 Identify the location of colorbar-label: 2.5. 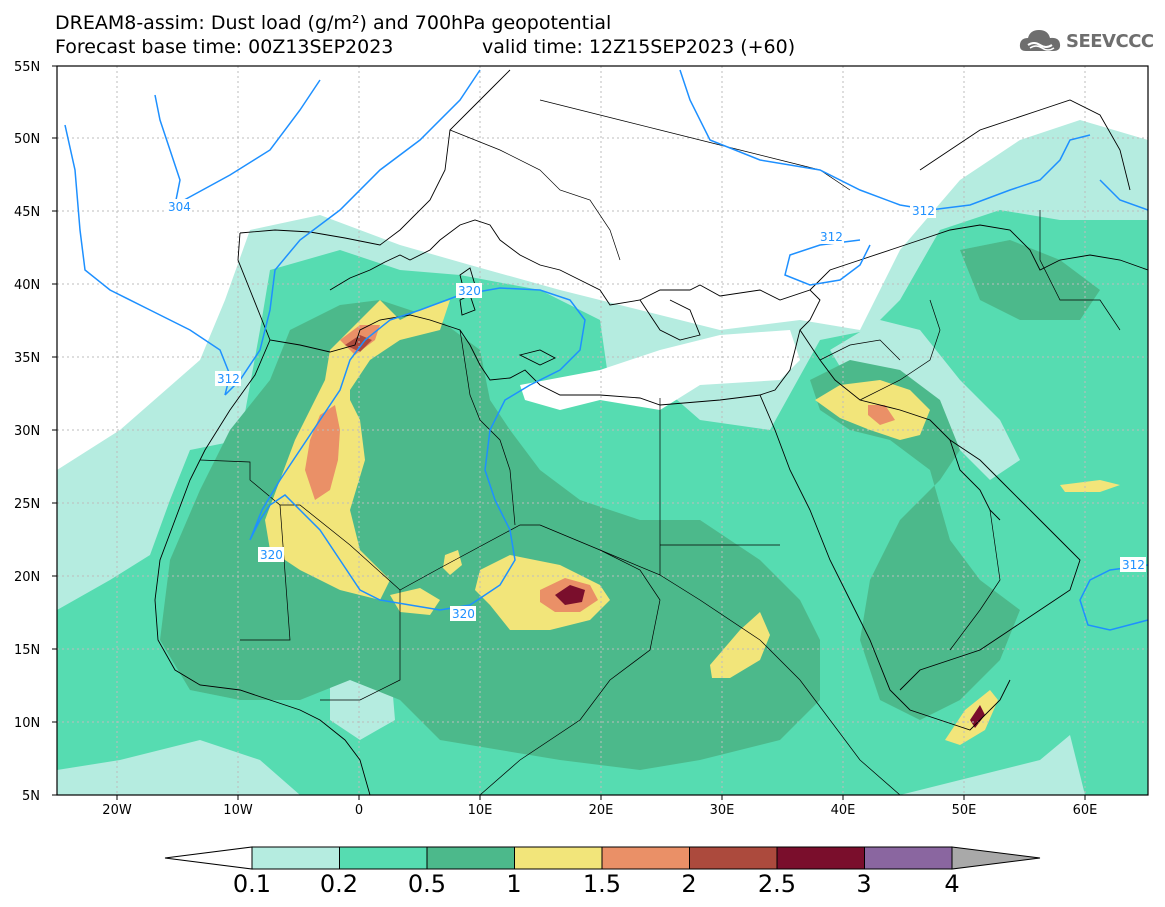
(777, 884).